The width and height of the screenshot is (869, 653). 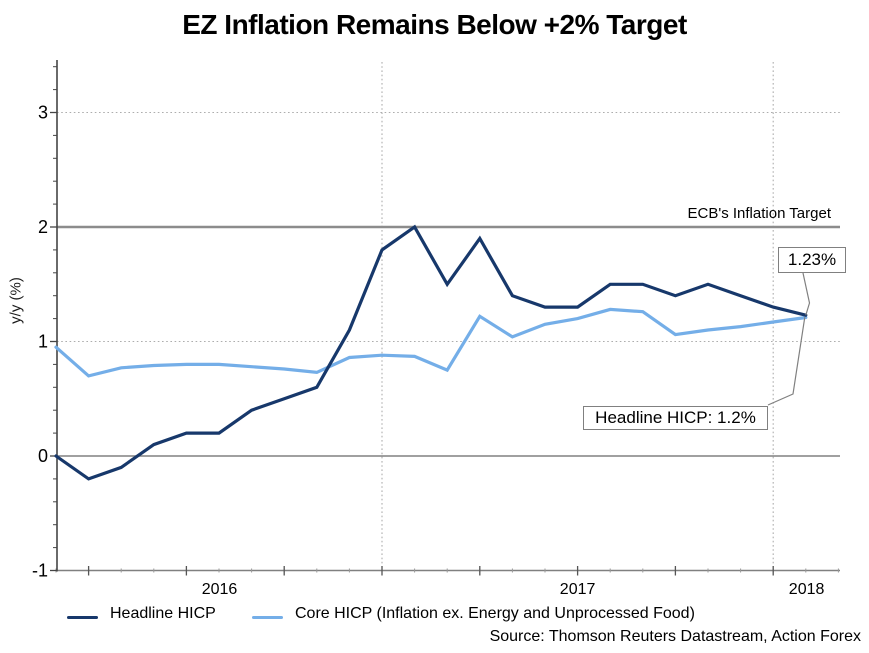 I want to click on y-tick-label: 2, so click(x=43, y=227).